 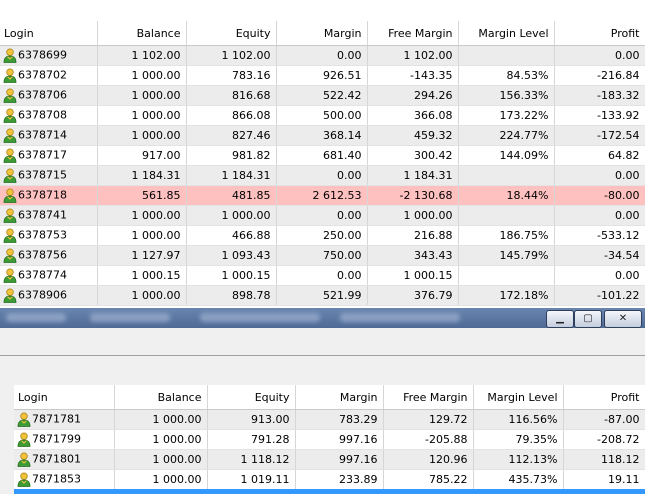 What do you see at coordinates (413, 175) in the screenshot?
I see `free-margin-cell: 1 184.31` at bounding box center [413, 175].